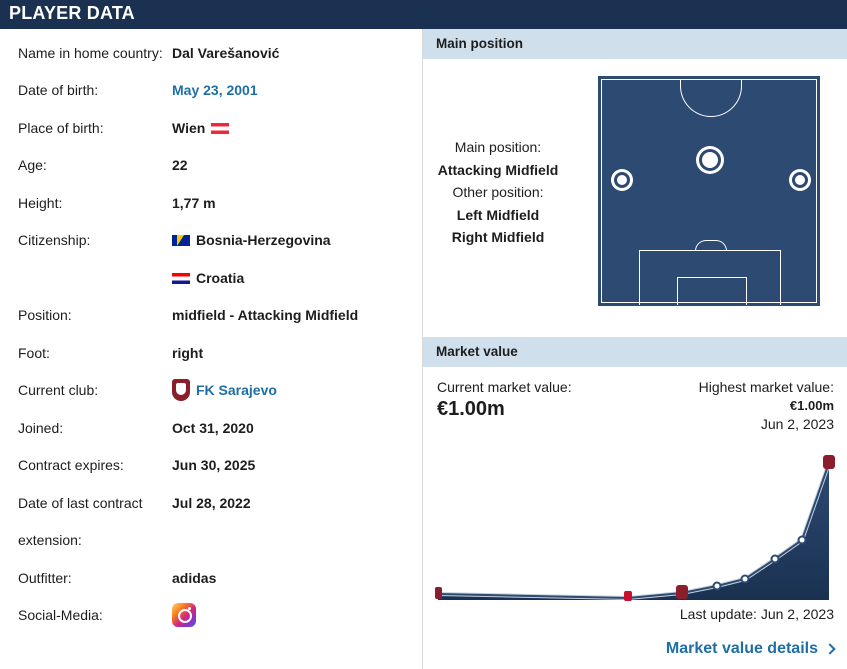 Image resolution: width=847 pixels, height=669 pixels. What do you see at coordinates (635, 44) in the screenshot?
I see `main-position-header: Main position` at bounding box center [635, 44].